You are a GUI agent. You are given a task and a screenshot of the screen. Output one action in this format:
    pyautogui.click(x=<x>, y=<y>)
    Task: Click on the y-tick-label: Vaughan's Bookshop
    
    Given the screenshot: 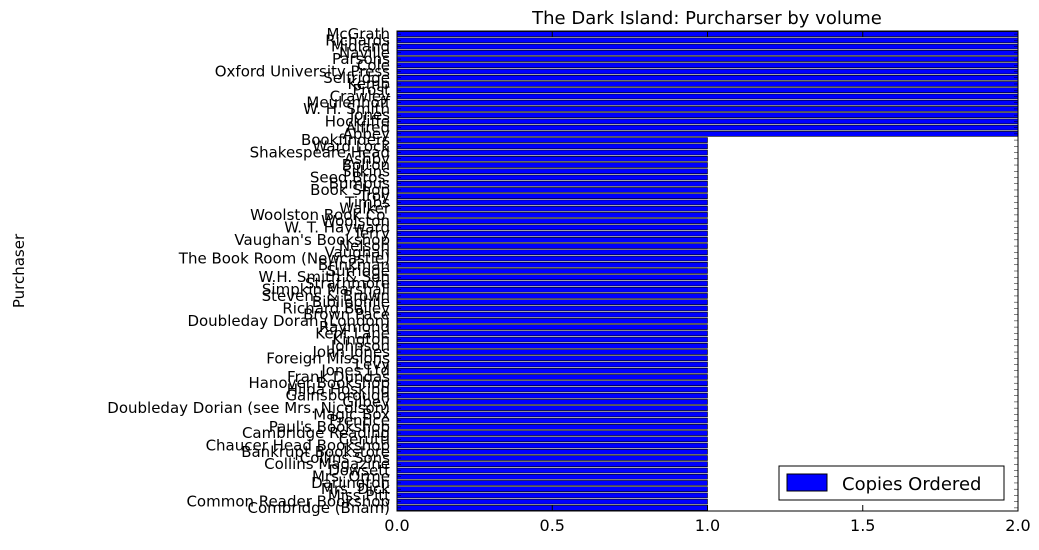 What is the action you would take?
    pyautogui.click(x=312, y=240)
    